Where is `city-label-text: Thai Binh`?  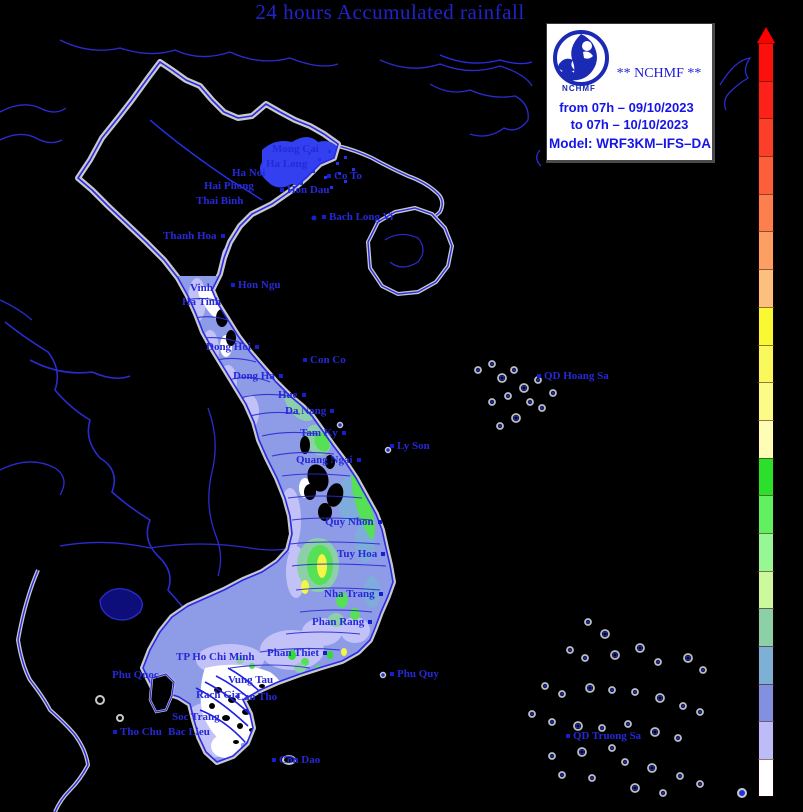
city-label-text: Thai Binh is located at coordinates (220, 201).